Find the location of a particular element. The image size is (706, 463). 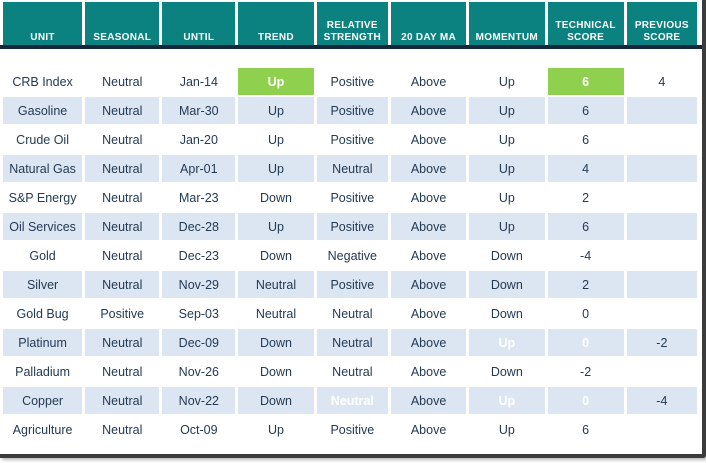

cell-unit: Copper is located at coordinates (43, 400).